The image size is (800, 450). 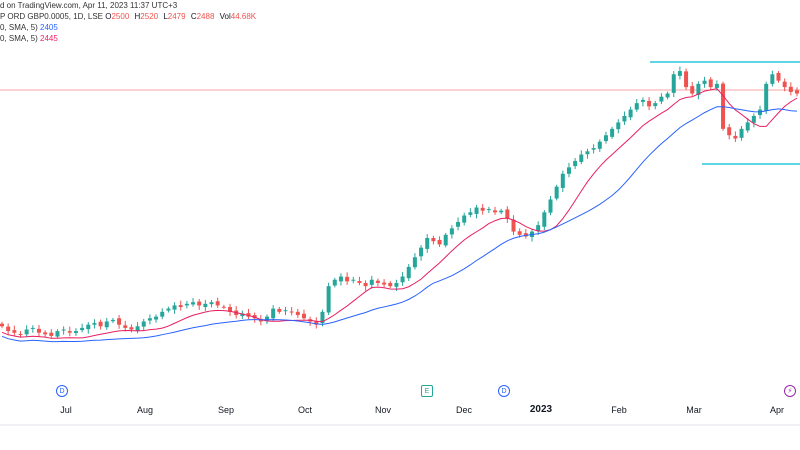 What do you see at coordinates (145, 410) in the screenshot?
I see `month-label: Aug` at bounding box center [145, 410].